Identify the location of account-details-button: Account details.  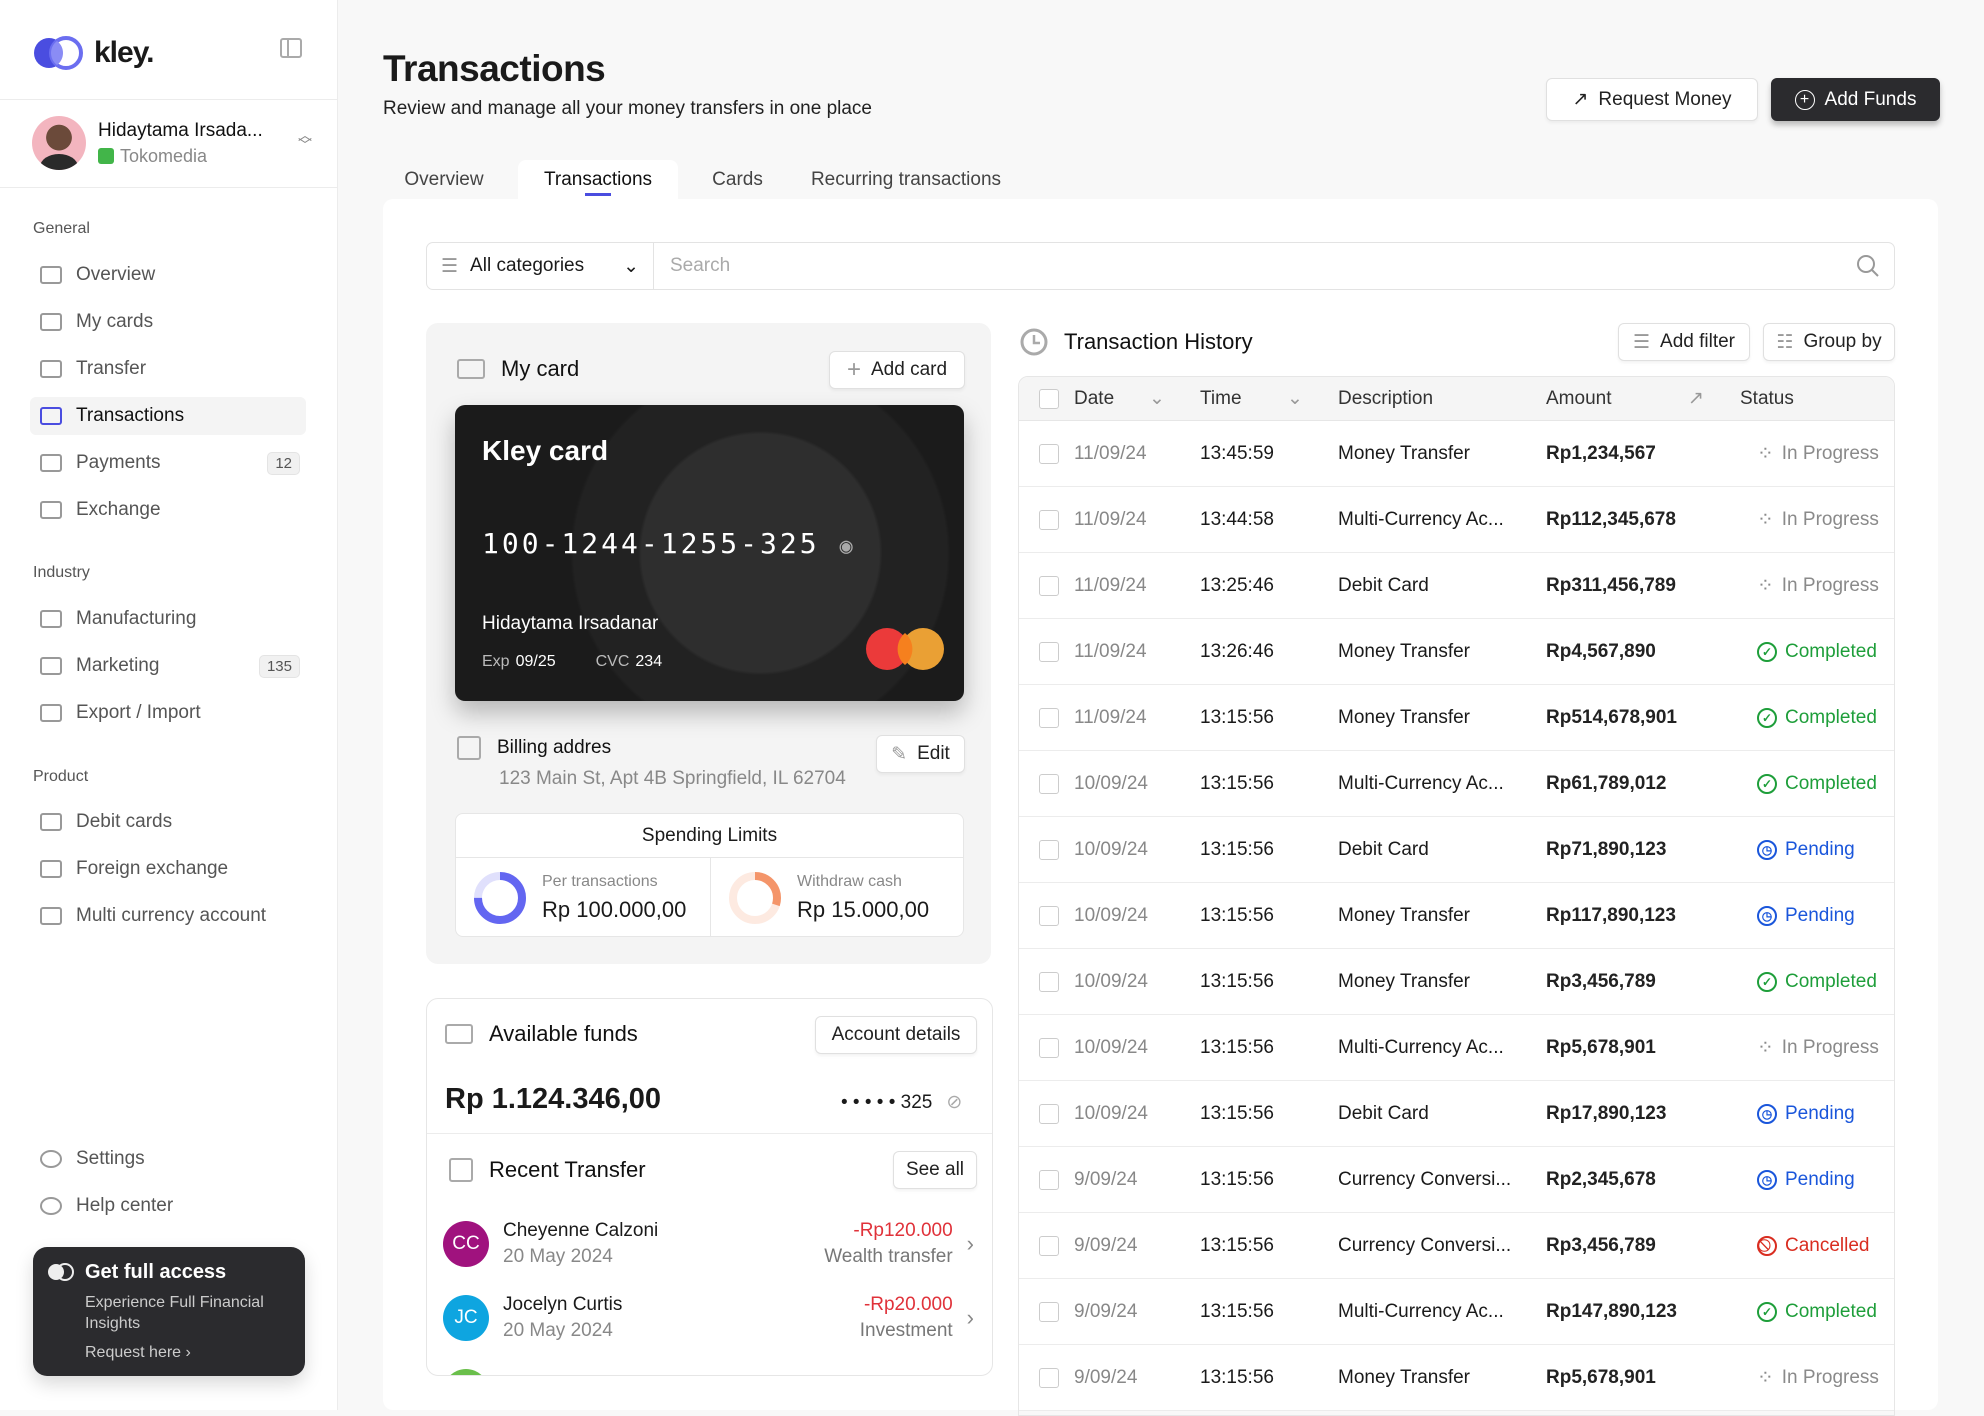
(896, 1035).